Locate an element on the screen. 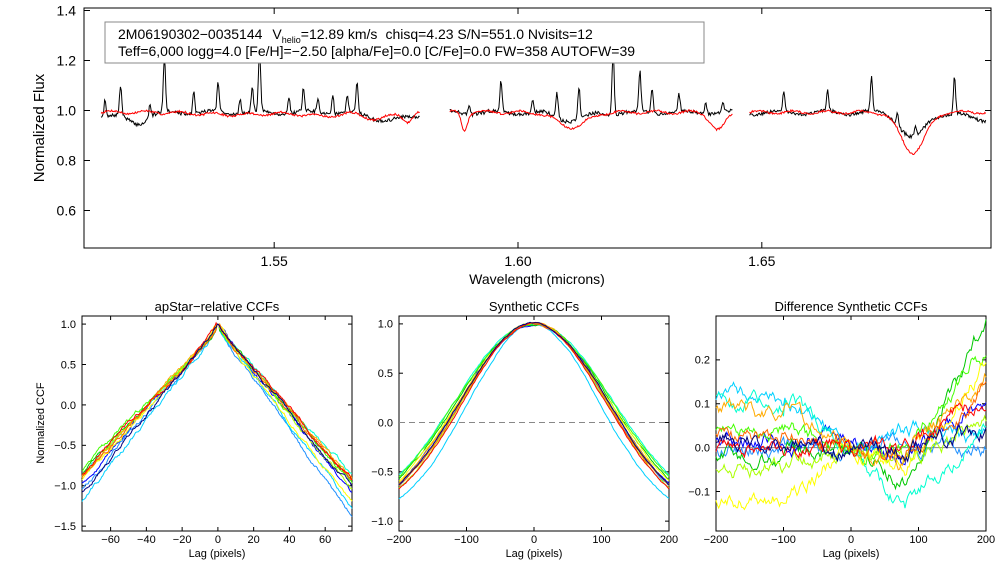  apstar-ytick-label: −1.0 is located at coordinates (65, 487).